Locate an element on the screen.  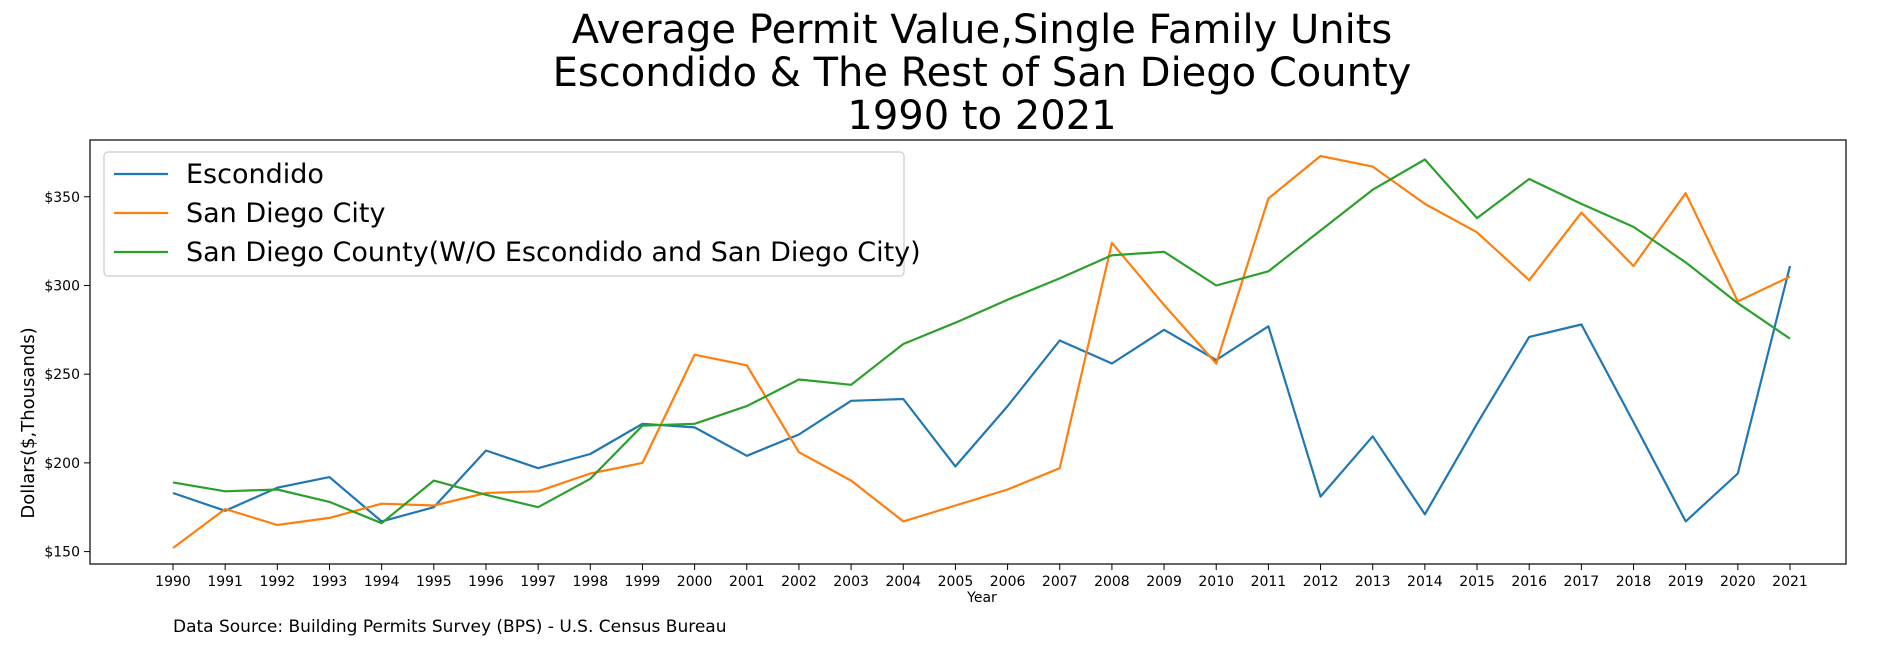
x-tick-label: 2000 is located at coordinates (695, 582).